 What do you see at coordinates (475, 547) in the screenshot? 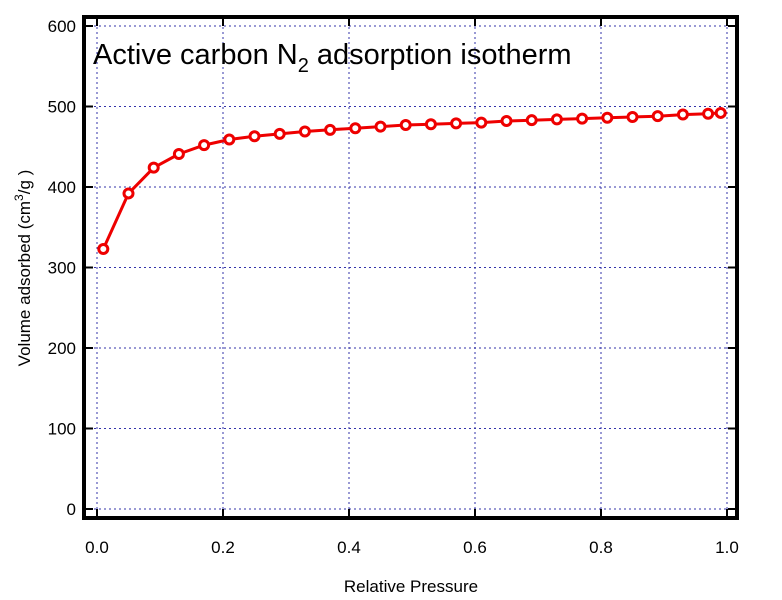
I see `x-tick-label: 0.6` at bounding box center [475, 547].